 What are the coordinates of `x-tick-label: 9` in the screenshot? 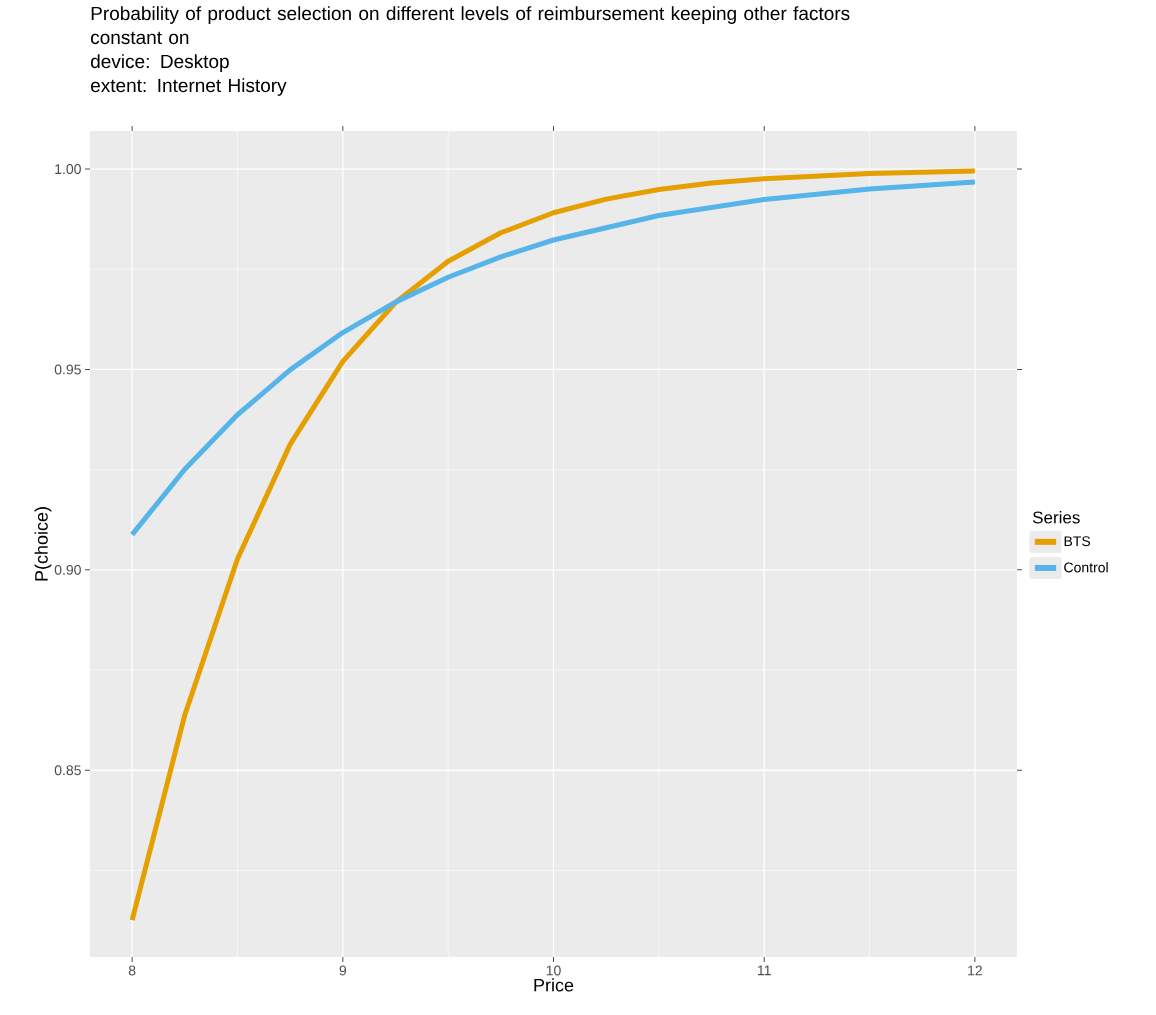 It's located at (343, 970).